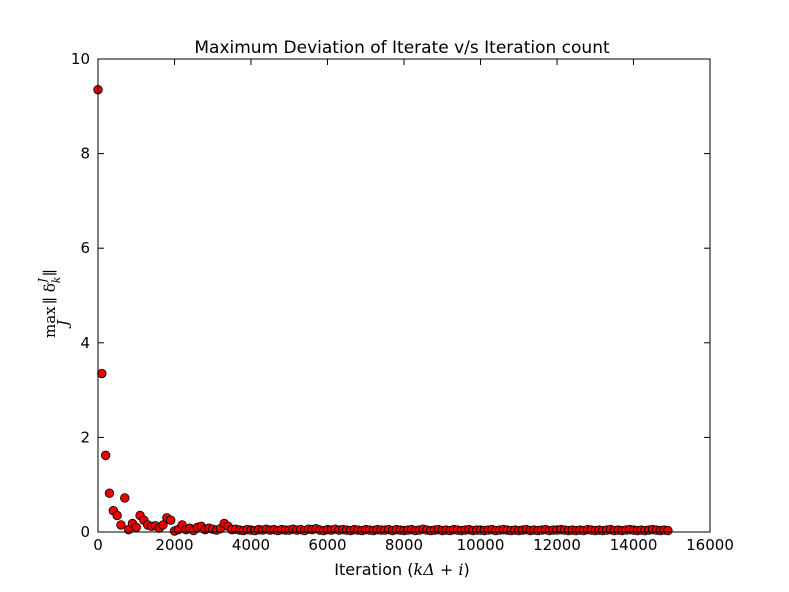 The height and width of the screenshot is (592, 789). What do you see at coordinates (634, 545) in the screenshot?
I see `x-tick-label: 14000` at bounding box center [634, 545].